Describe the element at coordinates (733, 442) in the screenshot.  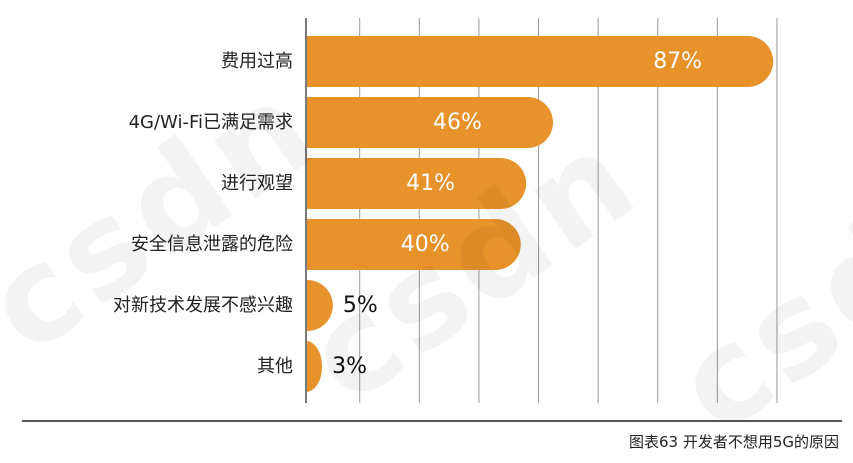
I see `figure-caption: 图表63 开发者不想用5G的原因` at that location.